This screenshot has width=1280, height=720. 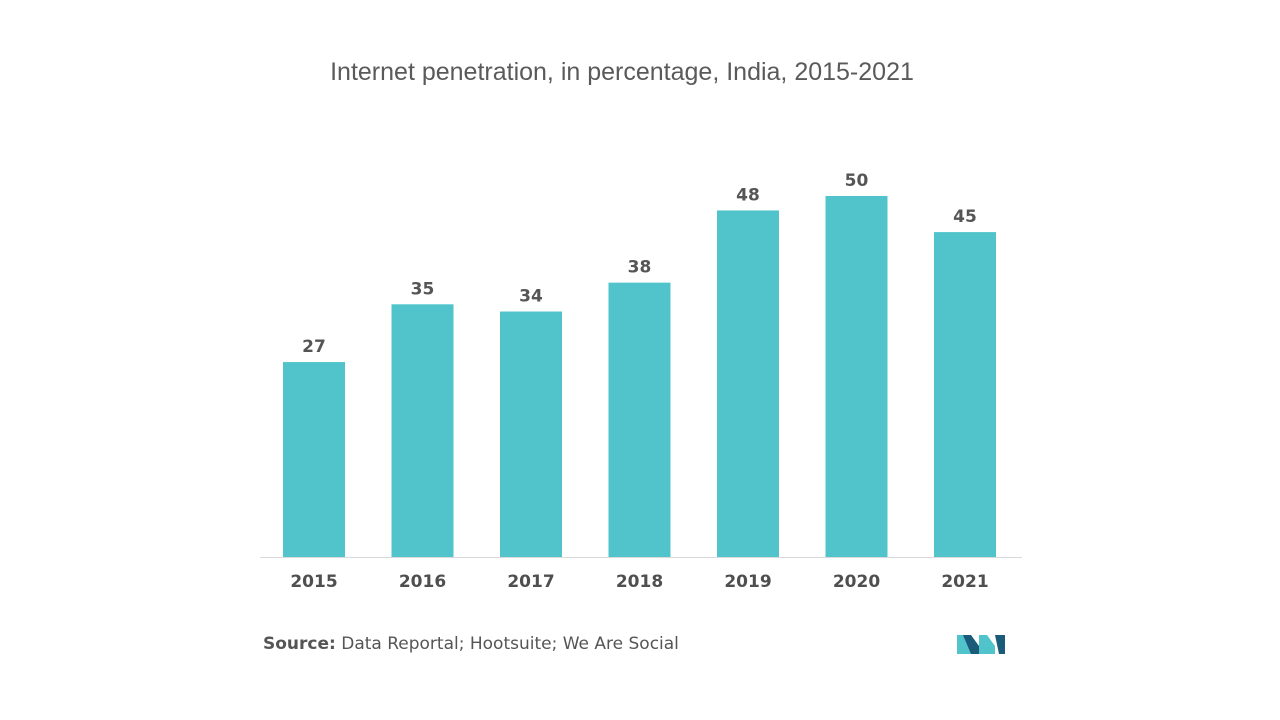 I want to click on bar-2016, so click(x=422, y=430).